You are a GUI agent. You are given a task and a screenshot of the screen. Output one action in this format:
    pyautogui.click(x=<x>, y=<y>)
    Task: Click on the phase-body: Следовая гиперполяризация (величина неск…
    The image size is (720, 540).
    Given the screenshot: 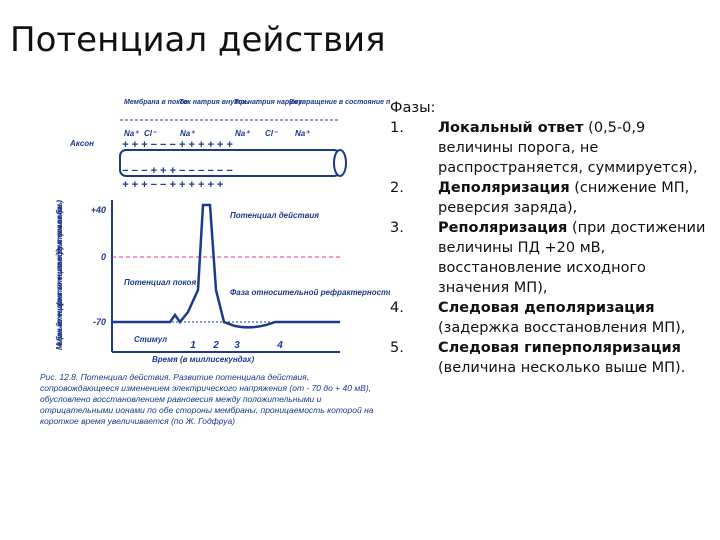 What is the action you would take?
    pyautogui.click(x=572, y=358)
    